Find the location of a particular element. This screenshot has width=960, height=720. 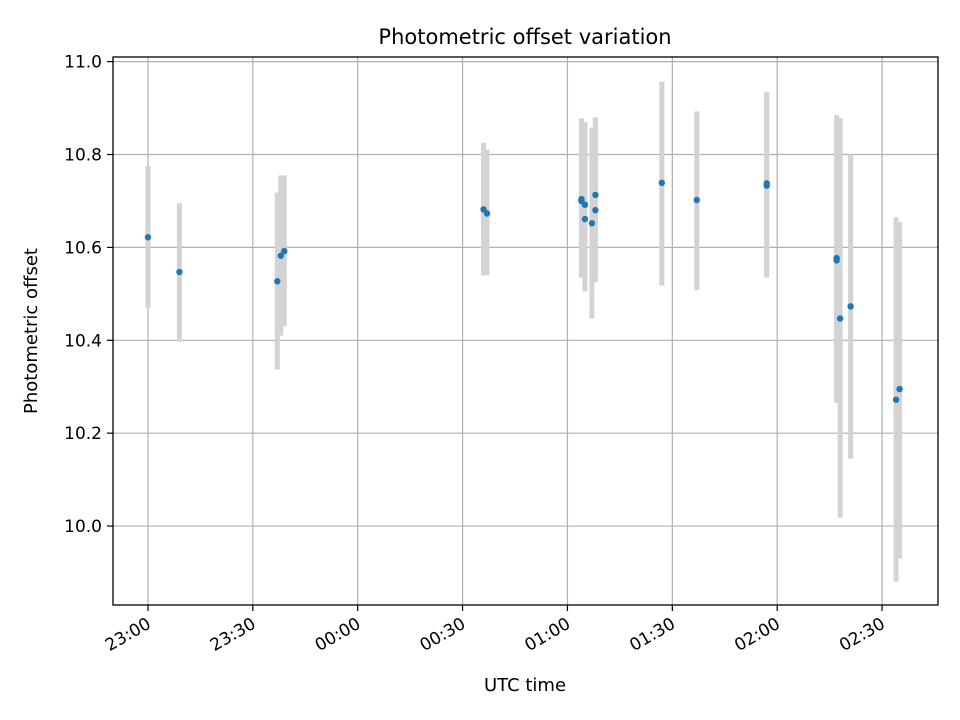

y-tick-label: 11.0 is located at coordinates (83, 63).